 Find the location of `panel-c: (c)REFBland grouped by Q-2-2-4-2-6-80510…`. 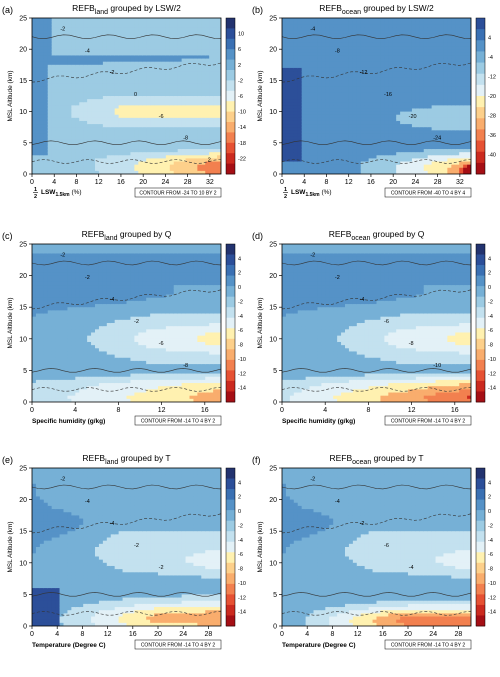

panel-c: (c)REFBland grouped by Q-2-2-4-2-6-80510… is located at coordinates (124, 327).